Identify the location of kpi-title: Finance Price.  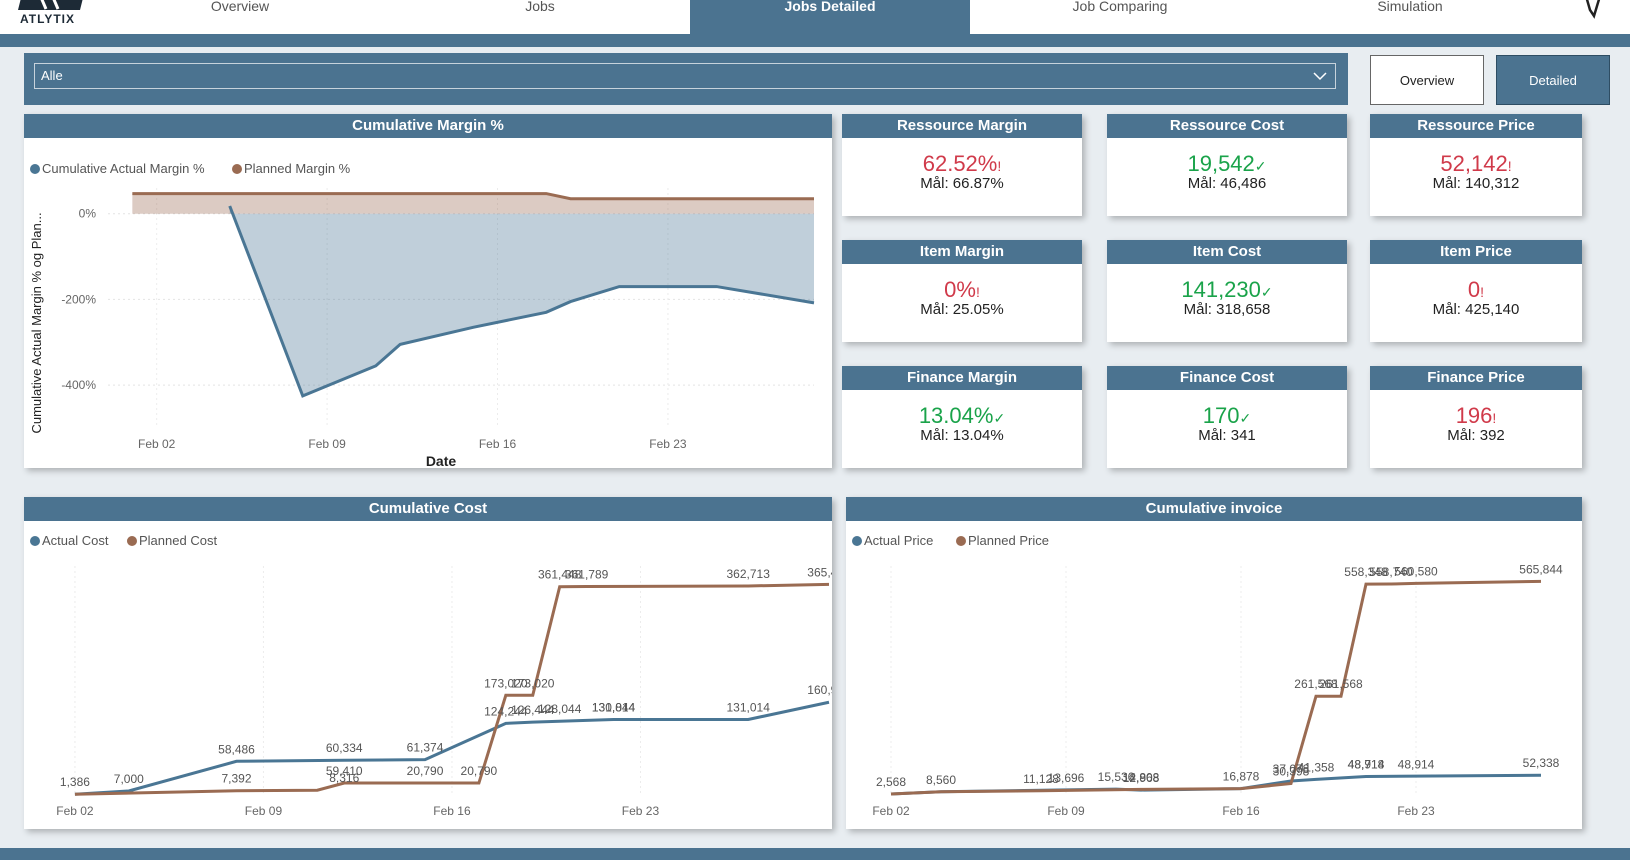
(1476, 378).